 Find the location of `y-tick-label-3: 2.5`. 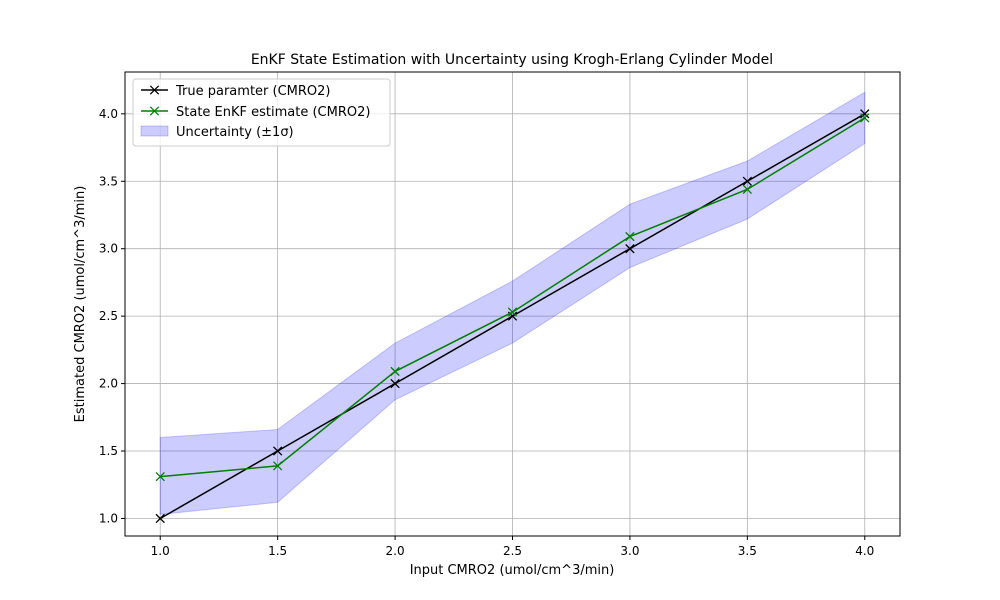

y-tick-label-3: 2.5 is located at coordinates (108, 316).